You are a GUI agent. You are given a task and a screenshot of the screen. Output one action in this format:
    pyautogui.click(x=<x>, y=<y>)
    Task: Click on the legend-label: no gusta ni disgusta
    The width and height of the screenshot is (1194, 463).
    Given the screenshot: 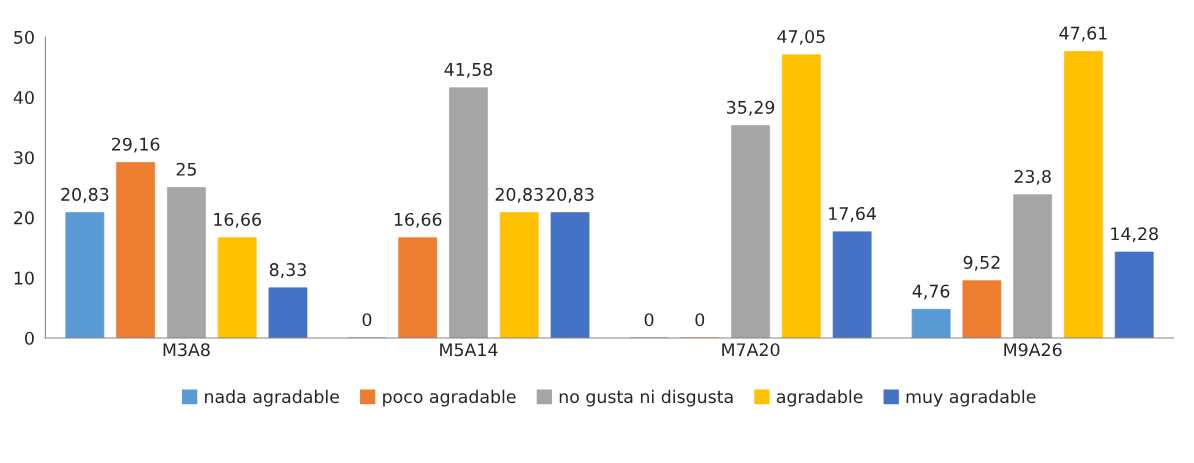 What is the action you would take?
    pyautogui.click(x=646, y=398)
    